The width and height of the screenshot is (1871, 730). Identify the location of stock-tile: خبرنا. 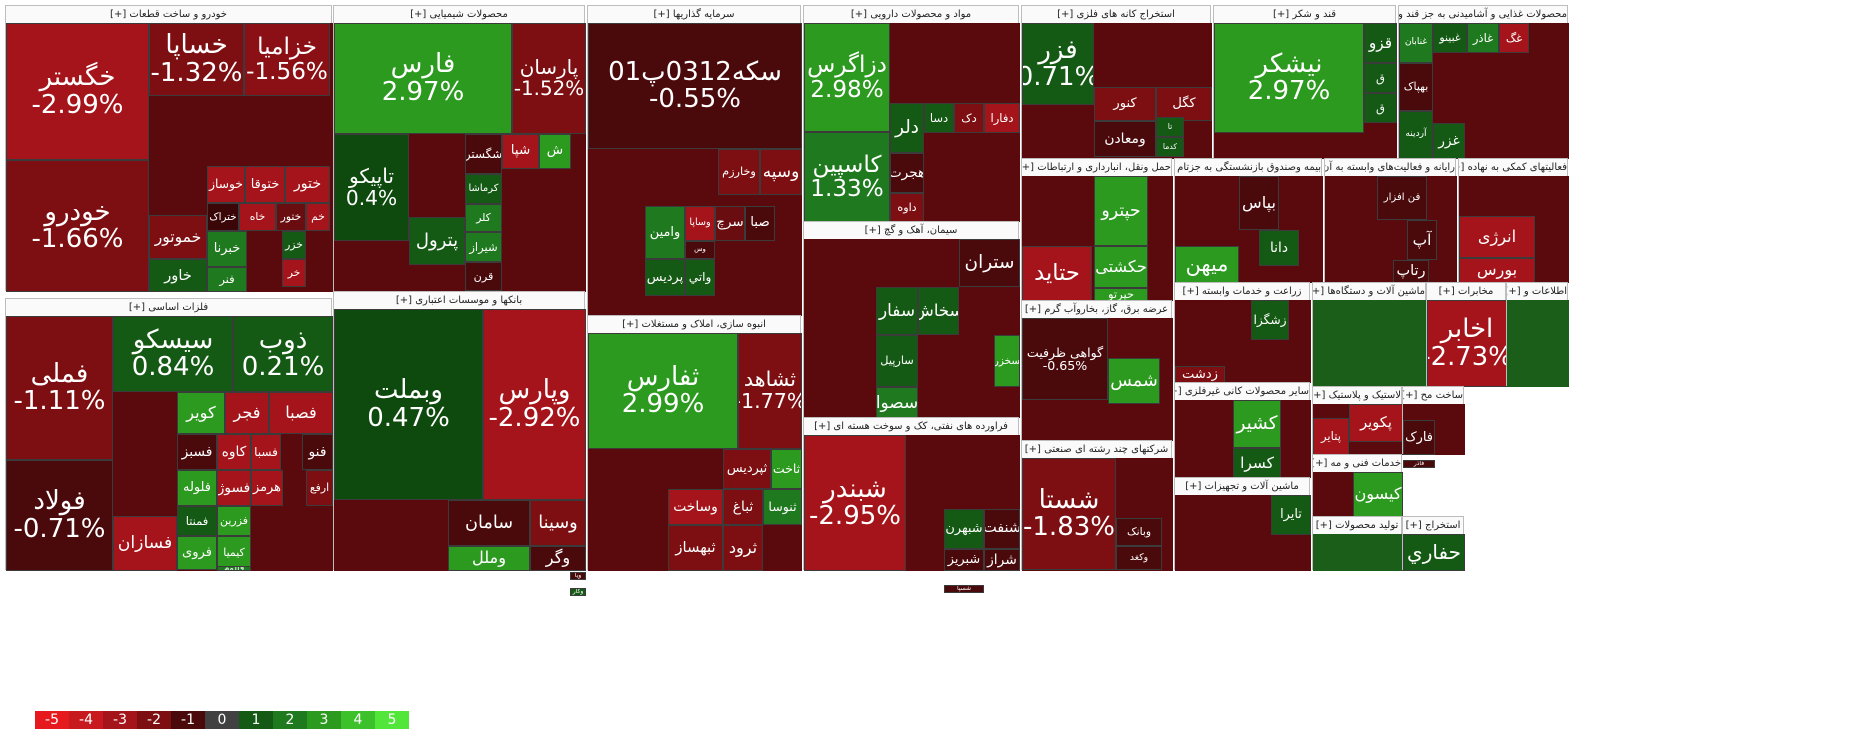
(227, 249).